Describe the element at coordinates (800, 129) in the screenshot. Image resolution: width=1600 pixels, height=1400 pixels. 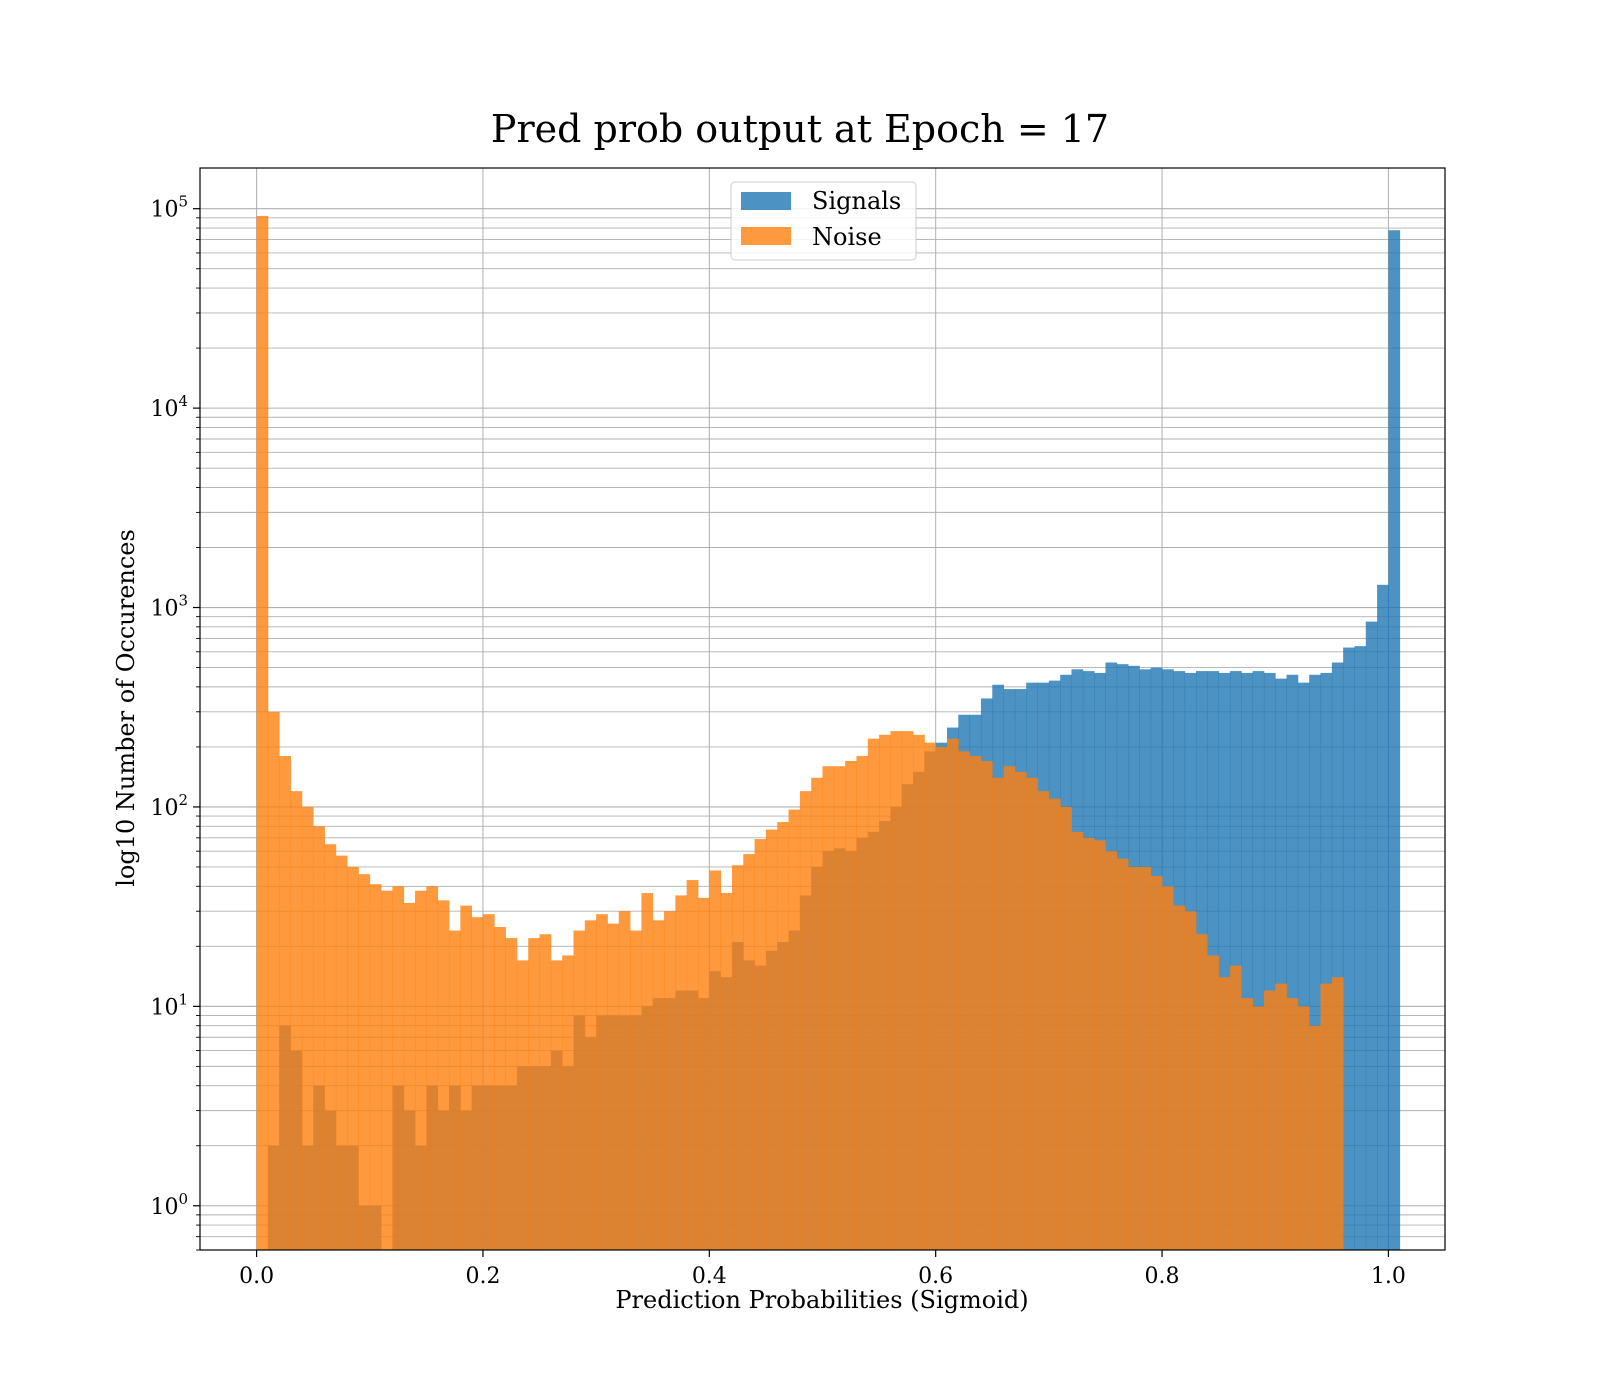
I see `chart-title: Pred prob output at Epoch = 17` at that location.